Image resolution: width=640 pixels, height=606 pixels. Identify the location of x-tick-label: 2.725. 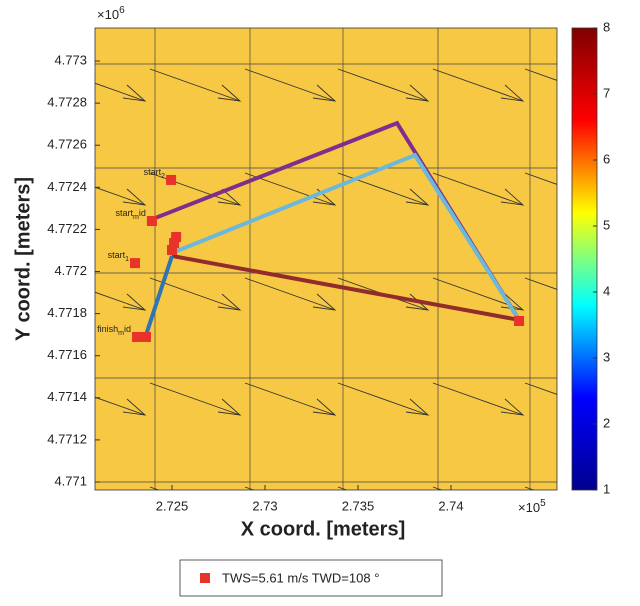
(172, 505).